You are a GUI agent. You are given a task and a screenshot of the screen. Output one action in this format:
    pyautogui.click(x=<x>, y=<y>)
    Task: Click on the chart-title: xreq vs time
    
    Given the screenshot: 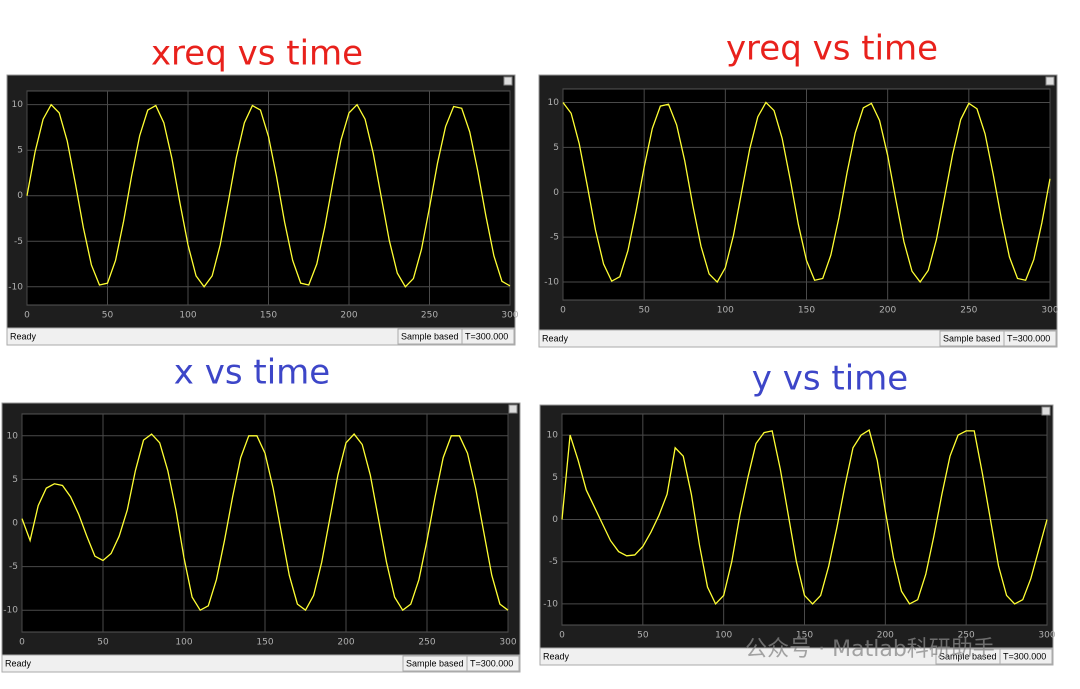 What is the action you would take?
    pyautogui.click(x=257, y=54)
    